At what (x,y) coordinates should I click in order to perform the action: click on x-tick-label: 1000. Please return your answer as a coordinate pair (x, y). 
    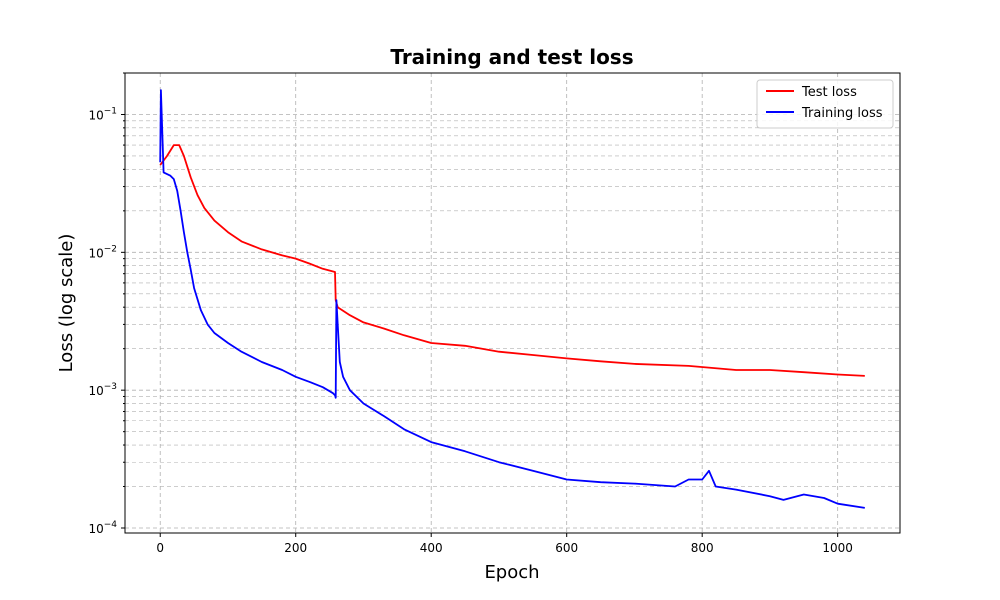
    Looking at the image, I should click on (837, 548).